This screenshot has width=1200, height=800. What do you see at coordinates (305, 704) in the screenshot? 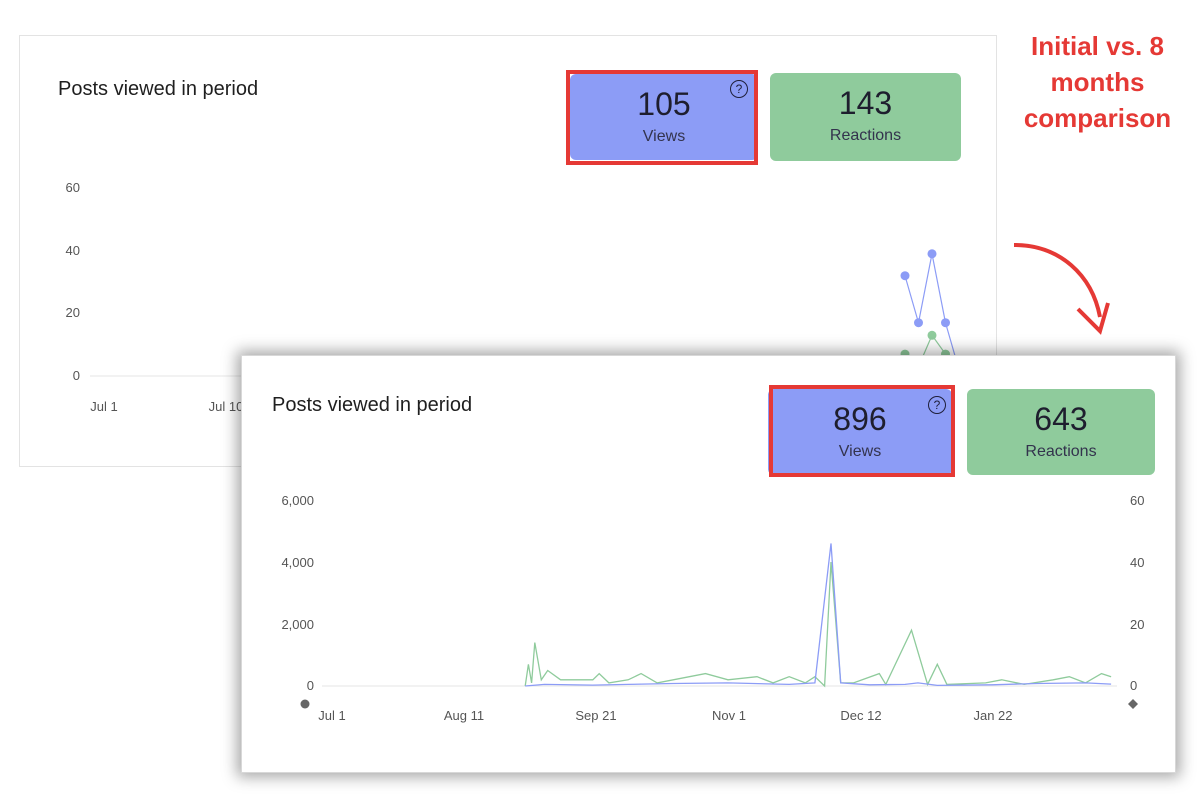
I see `range-start-handle` at bounding box center [305, 704].